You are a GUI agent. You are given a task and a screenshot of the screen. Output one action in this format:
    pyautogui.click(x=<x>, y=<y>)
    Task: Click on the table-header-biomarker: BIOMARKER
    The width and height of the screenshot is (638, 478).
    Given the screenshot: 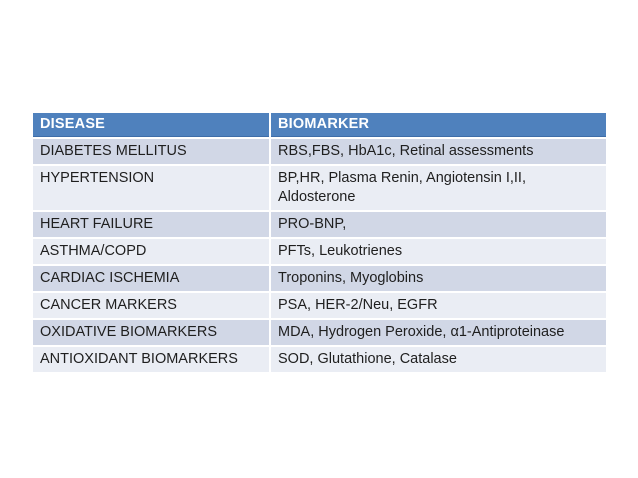 What is the action you would take?
    pyautogui.click(x=438, y=125)
    